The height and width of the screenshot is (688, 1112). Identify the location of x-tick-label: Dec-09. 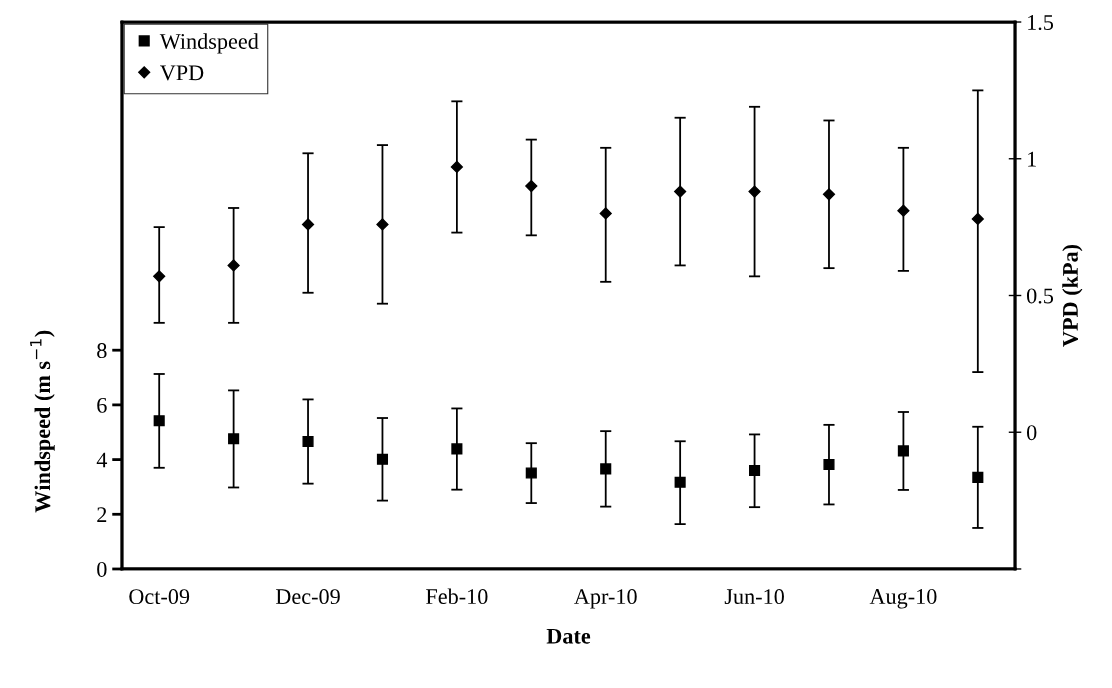
(307, 597).